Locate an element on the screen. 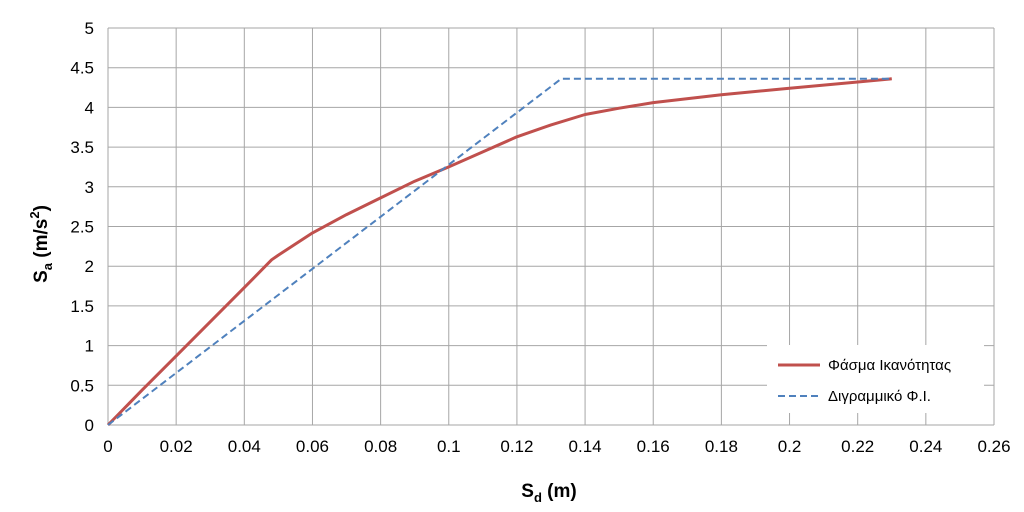 The height and width of the screenshot is (512, 1024). y-tick-label: 4.5 is located at coordinates (82, 68).